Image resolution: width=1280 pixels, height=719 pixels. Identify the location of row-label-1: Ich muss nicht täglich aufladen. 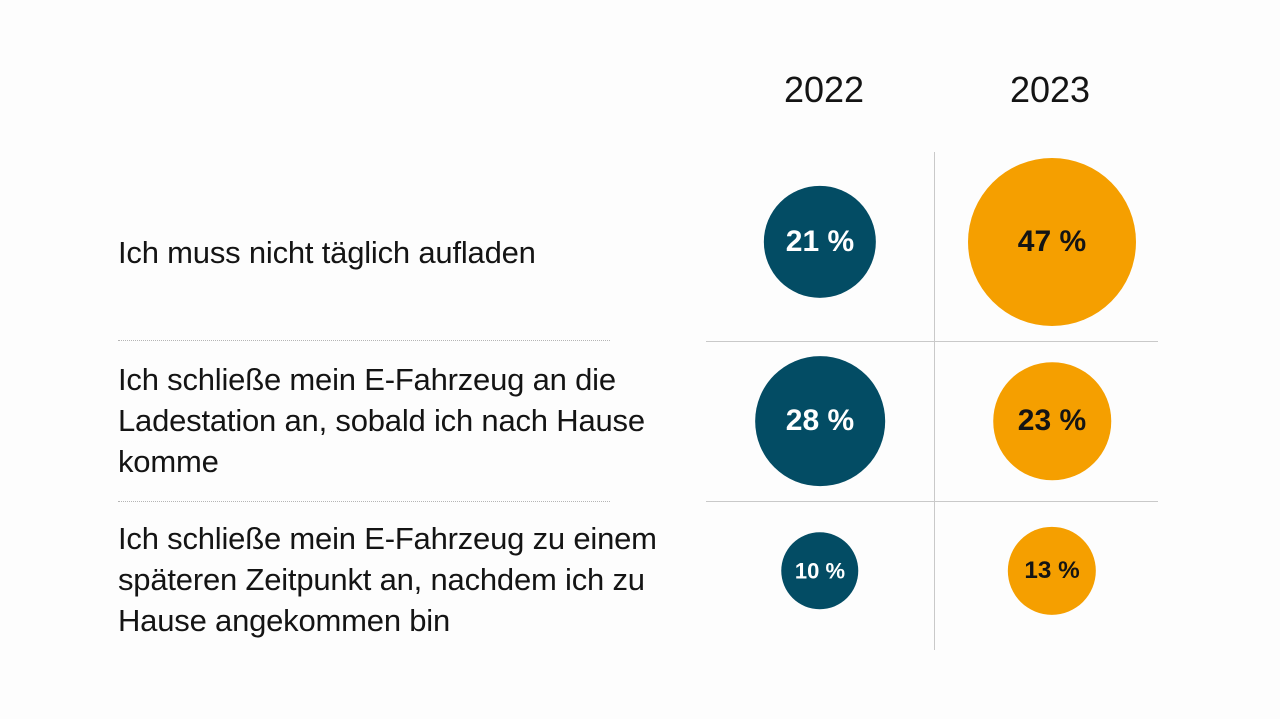
(327, 252).